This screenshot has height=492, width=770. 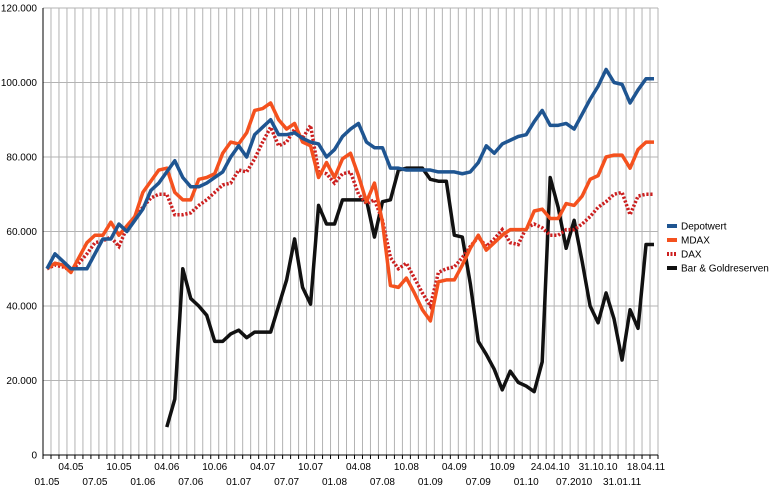 I want to click on x-tick-label: 01.08, so click(x=334, y=482).